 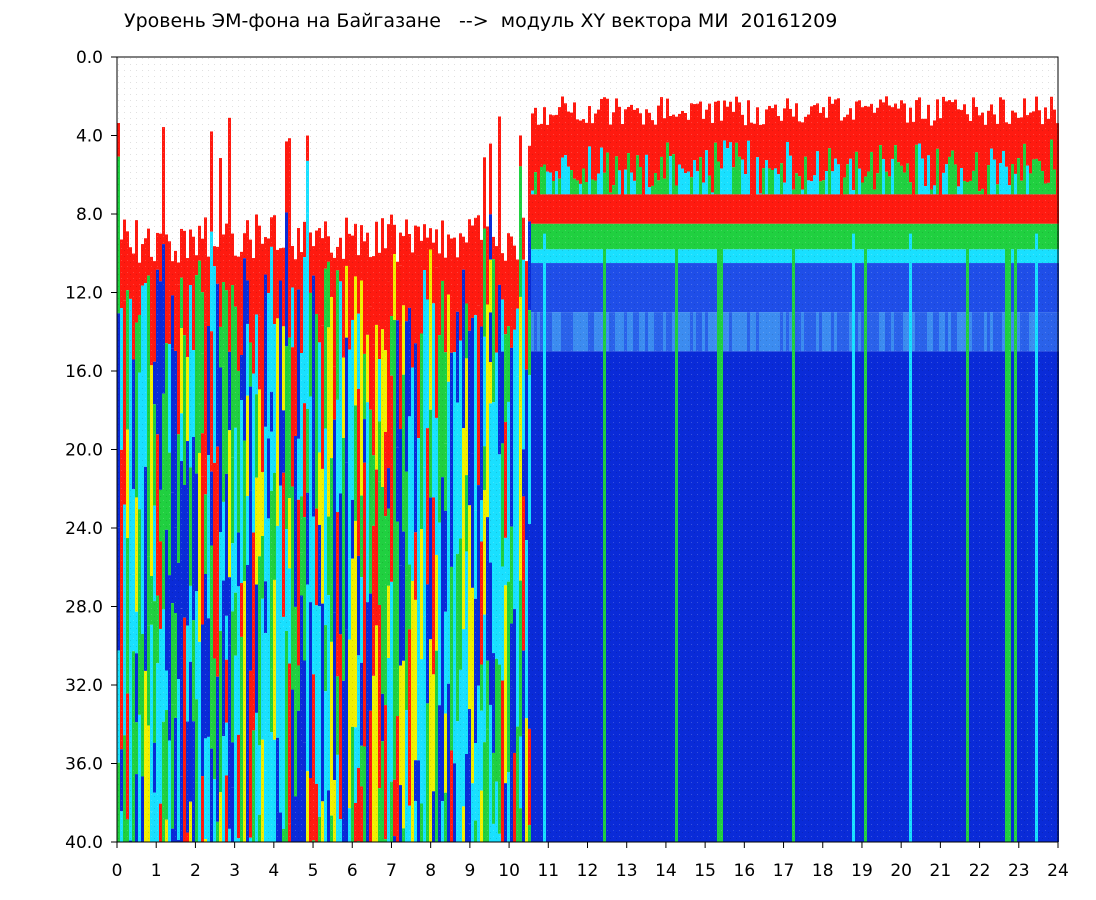 I want to click on x-tick-label: 12, so click(x=588, y=871).